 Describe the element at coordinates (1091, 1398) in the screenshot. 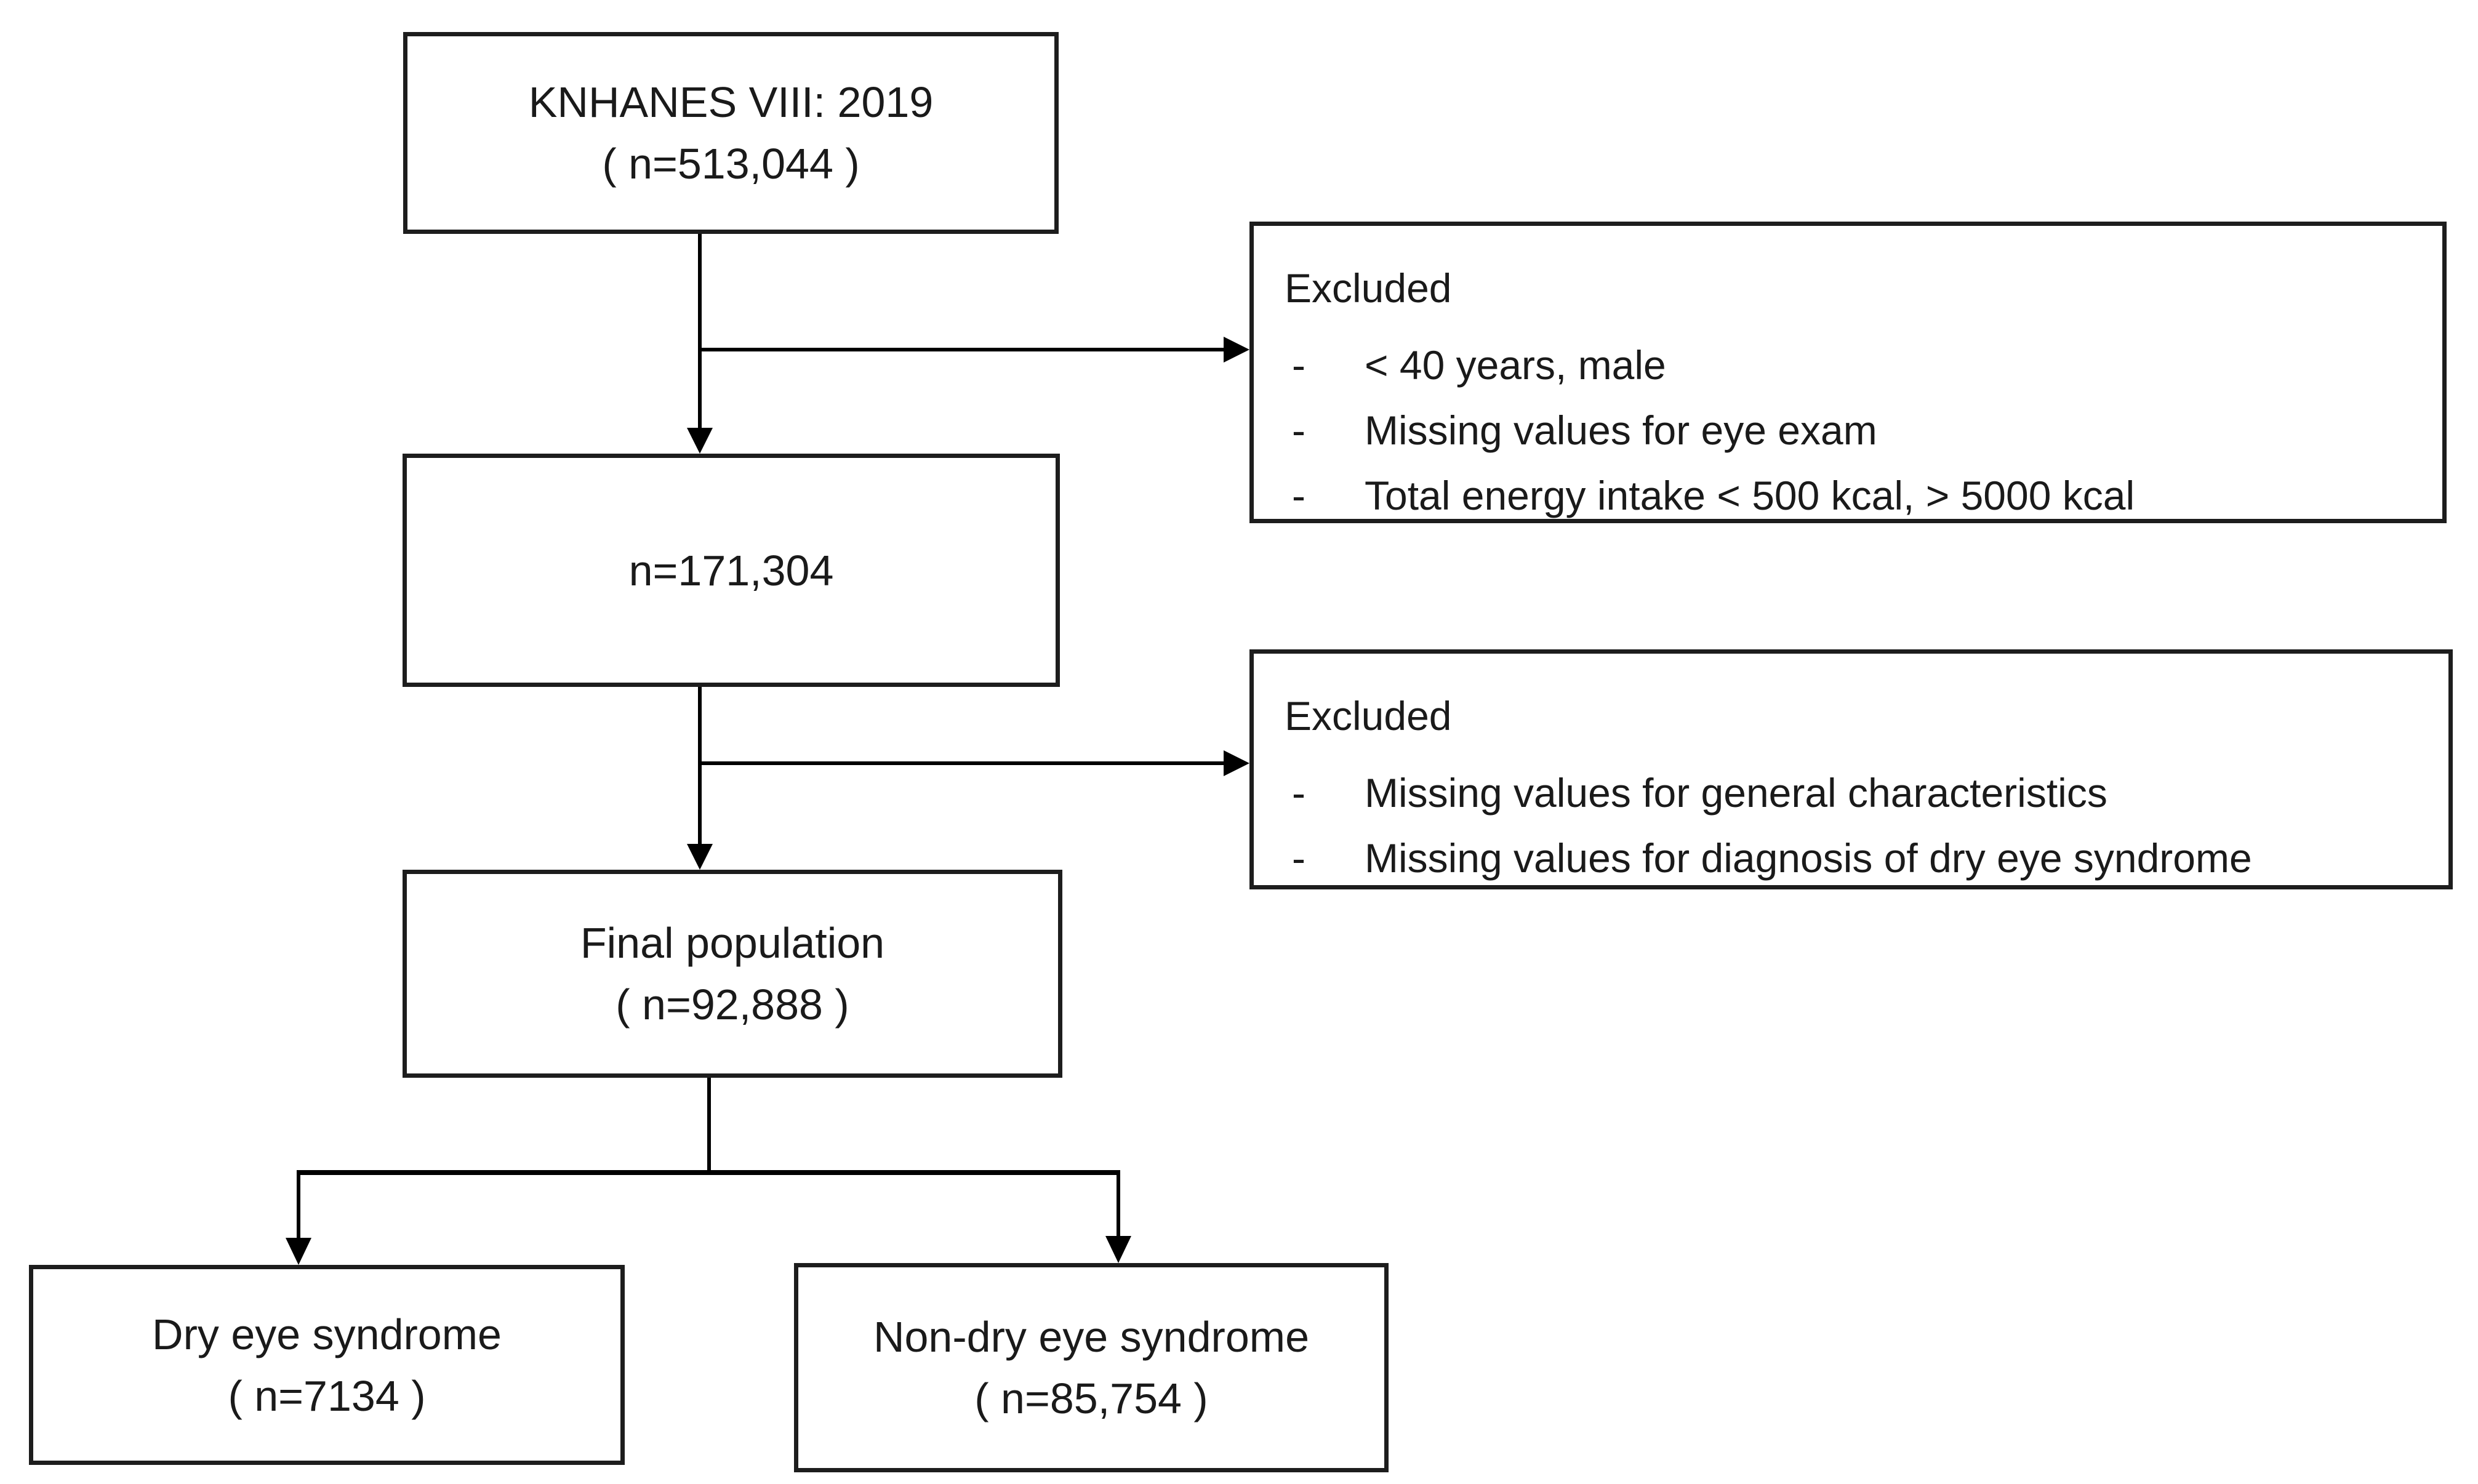

I see `node-nondry-count: ( n=85,754 )` at that location.